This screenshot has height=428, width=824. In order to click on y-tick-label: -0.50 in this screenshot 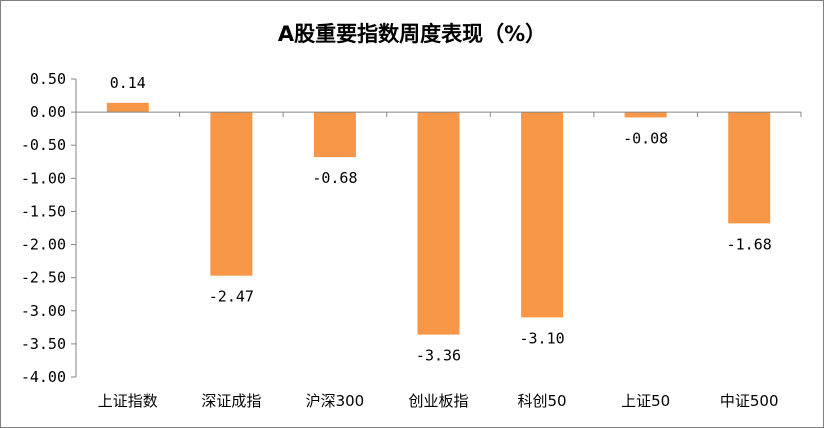, I will do `click(43, 145)`.